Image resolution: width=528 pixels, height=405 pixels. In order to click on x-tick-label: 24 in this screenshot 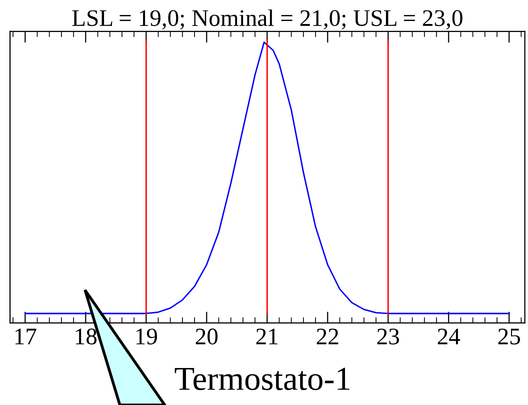, I will do `click(449, 336)`.